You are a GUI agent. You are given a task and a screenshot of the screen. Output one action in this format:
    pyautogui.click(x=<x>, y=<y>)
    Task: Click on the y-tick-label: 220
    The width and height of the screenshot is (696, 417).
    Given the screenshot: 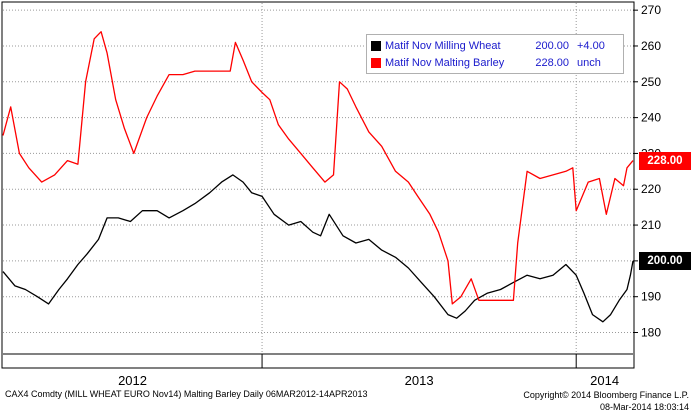 What is the action you would take?
    pyautogui.click(x=651, y=189)
    